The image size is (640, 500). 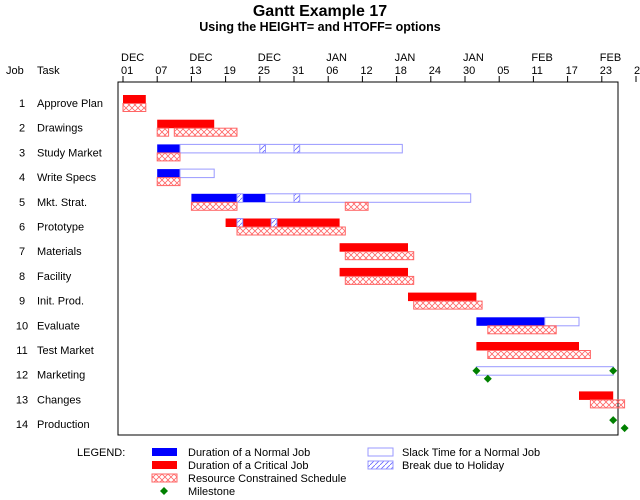 What do you see at coordinates (380, 465) in the screenshot?
I see `legend-swatch-holiday` at bounding box center [380, 465].